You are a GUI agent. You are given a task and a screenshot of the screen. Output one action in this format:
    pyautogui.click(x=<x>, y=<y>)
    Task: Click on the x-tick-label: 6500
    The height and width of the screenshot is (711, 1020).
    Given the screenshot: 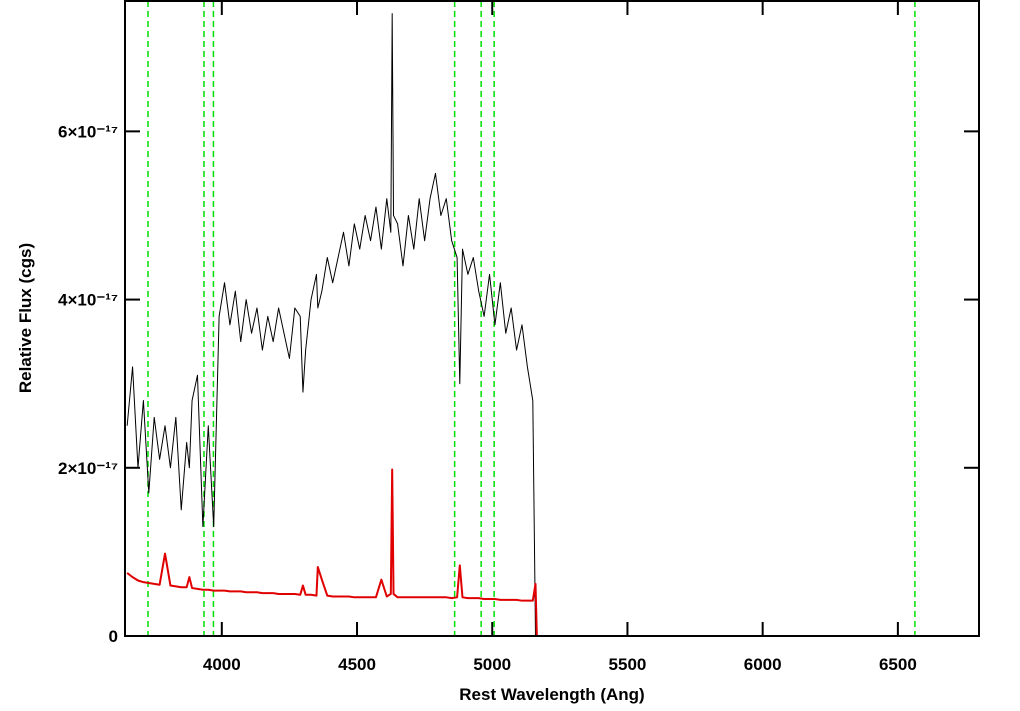 What is the action you would take?
    pyautogui.click(x=898, y=664)
    